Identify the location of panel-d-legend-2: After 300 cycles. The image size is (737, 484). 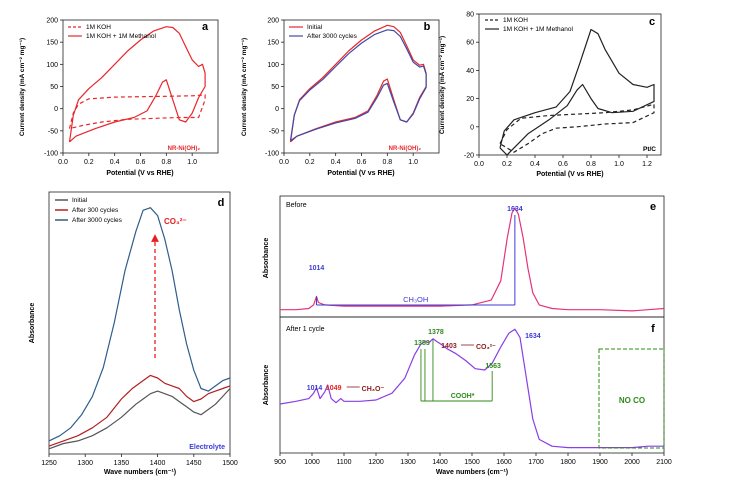
(95, 210).